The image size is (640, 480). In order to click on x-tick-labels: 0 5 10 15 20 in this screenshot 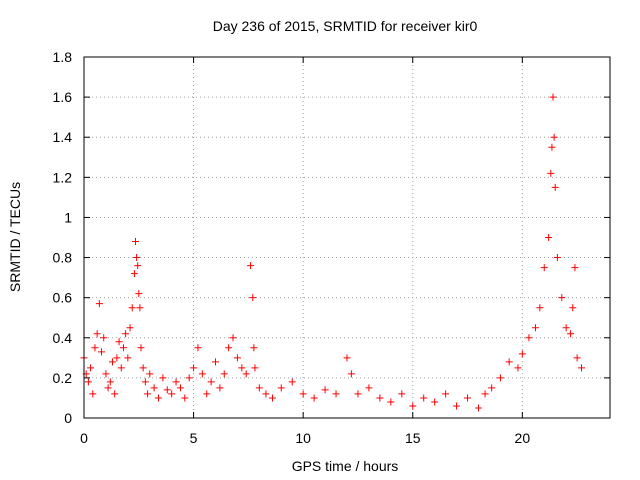, I will do `click(305, 438)`.